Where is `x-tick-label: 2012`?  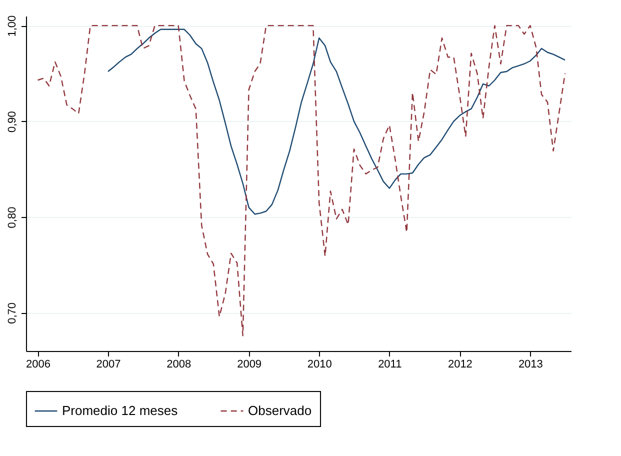
x-tick-label: 2012 is located at coordinates (460, 364).